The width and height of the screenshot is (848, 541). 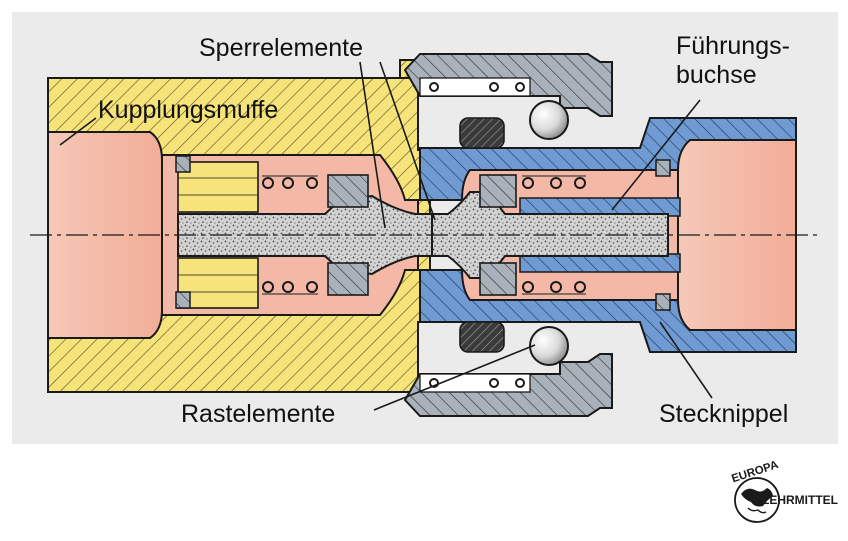 I want to click on sleeve-spring-pocket-top, so click(x=475, y=87).